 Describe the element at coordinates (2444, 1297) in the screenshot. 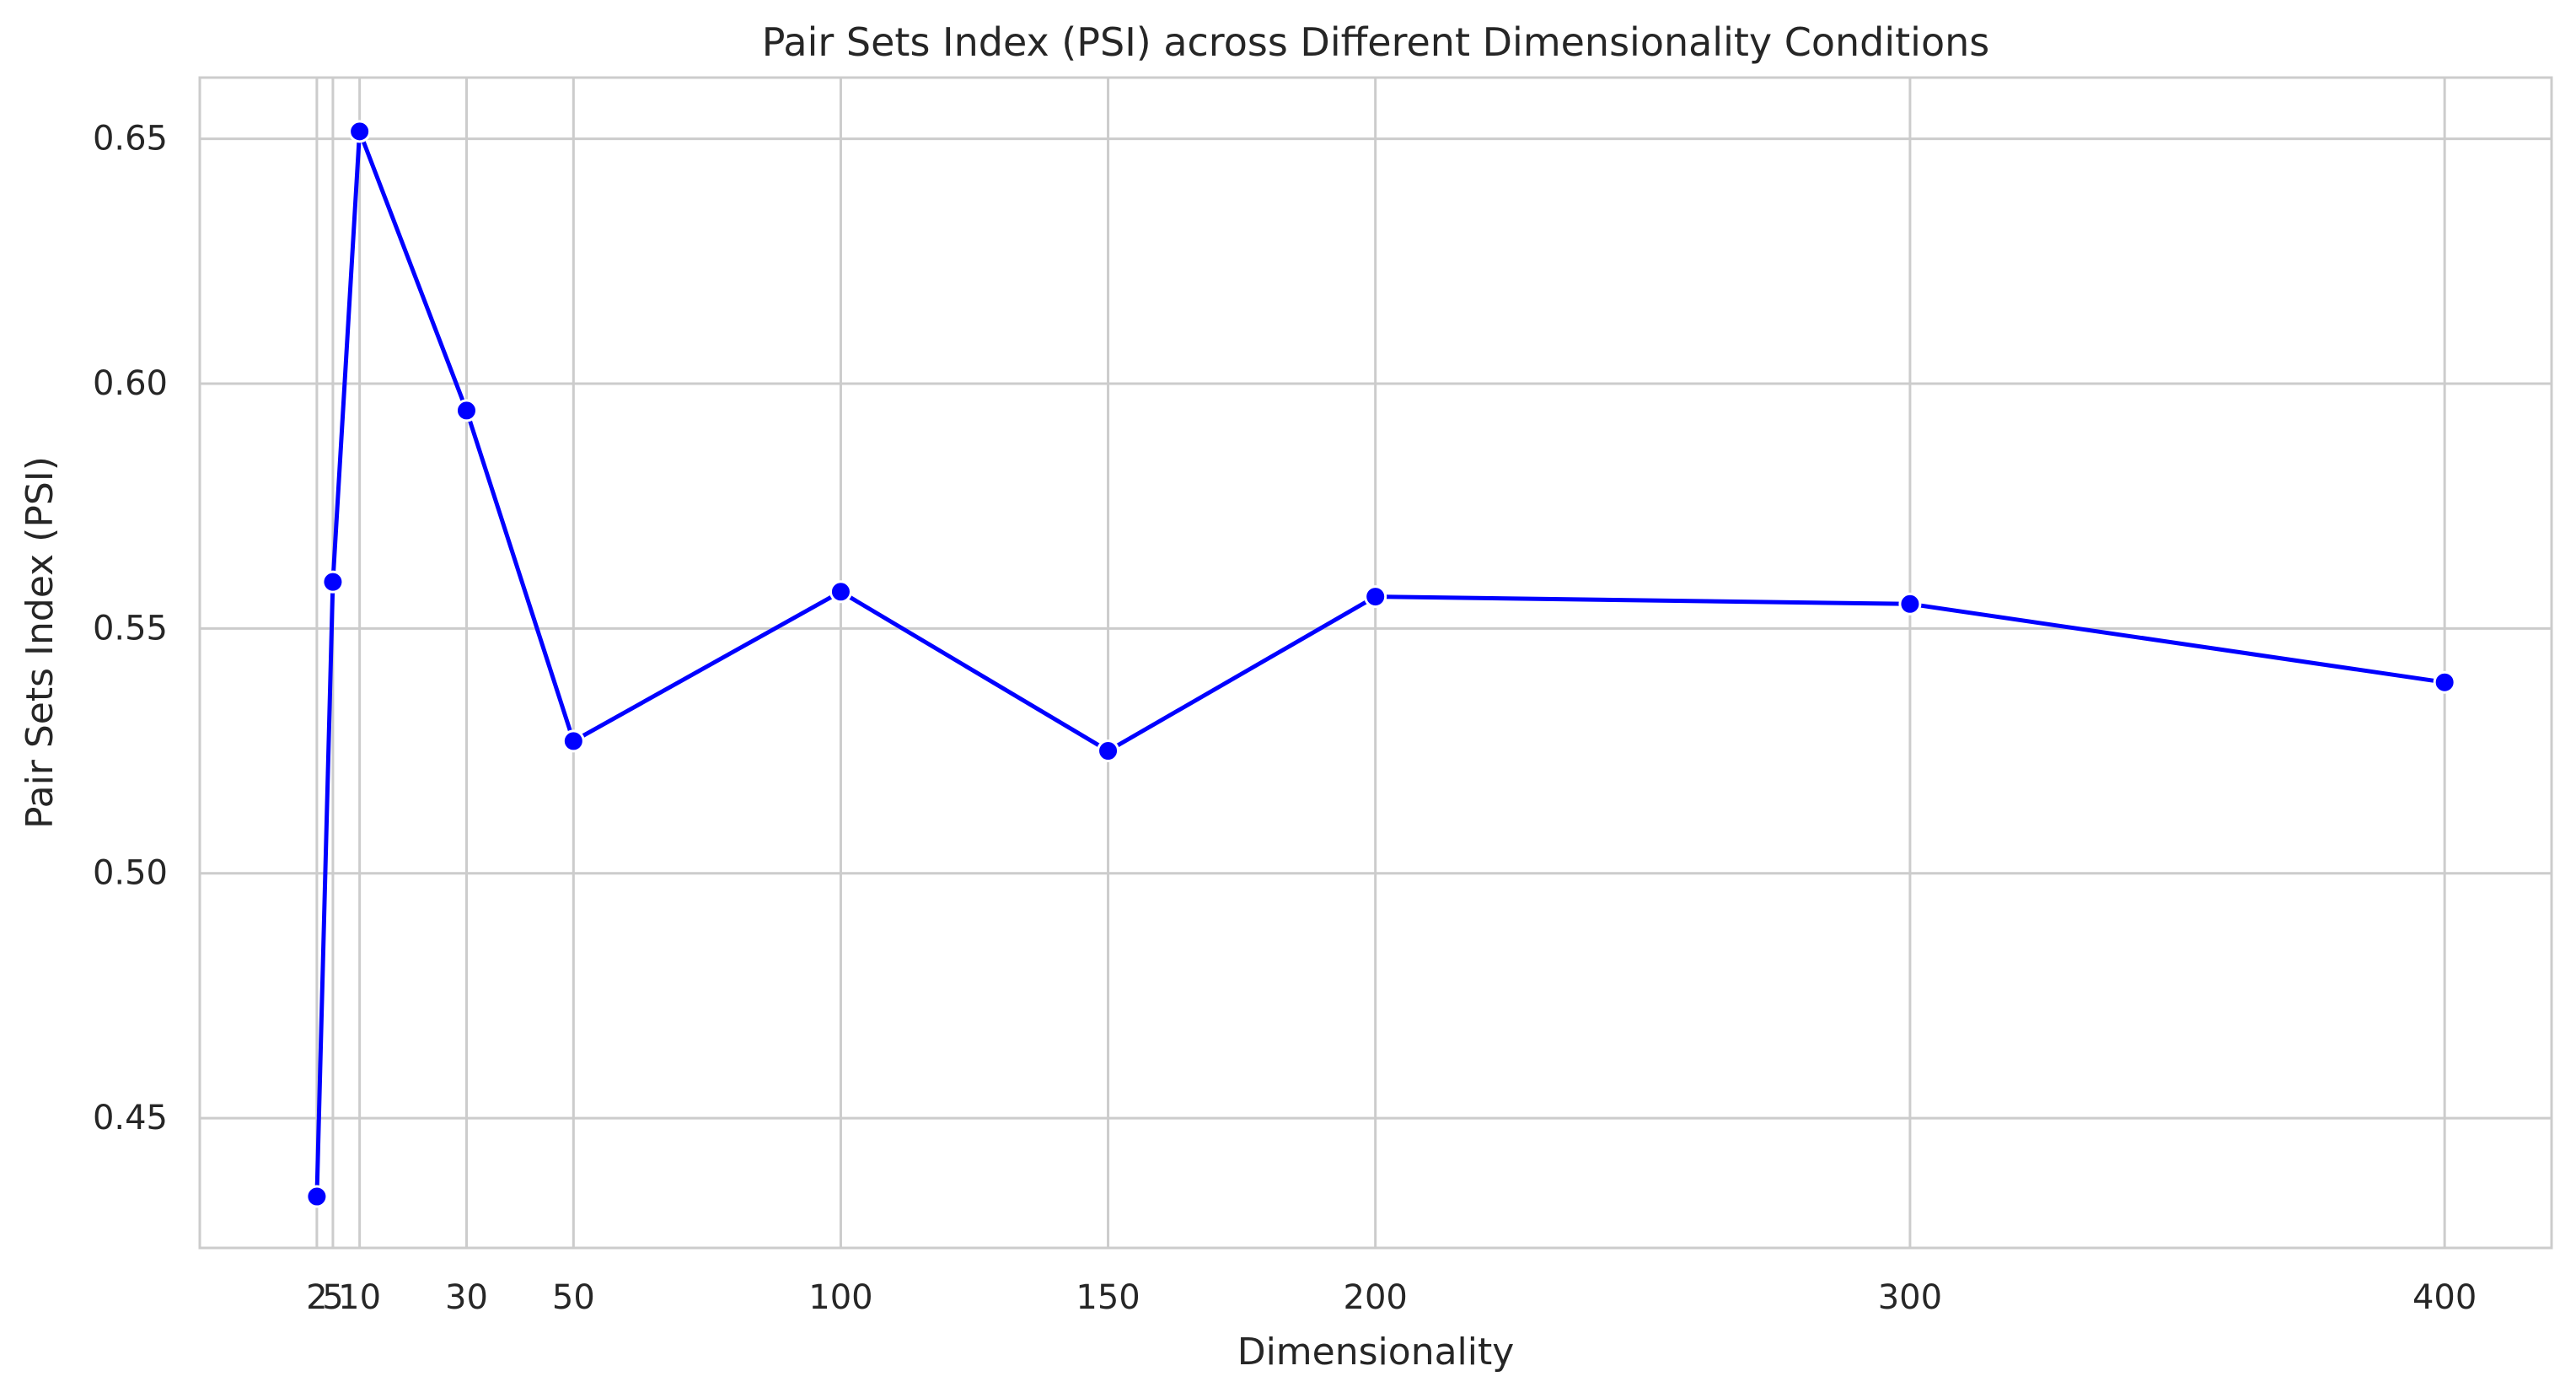

I see `x-tick-label: 400` at that location.